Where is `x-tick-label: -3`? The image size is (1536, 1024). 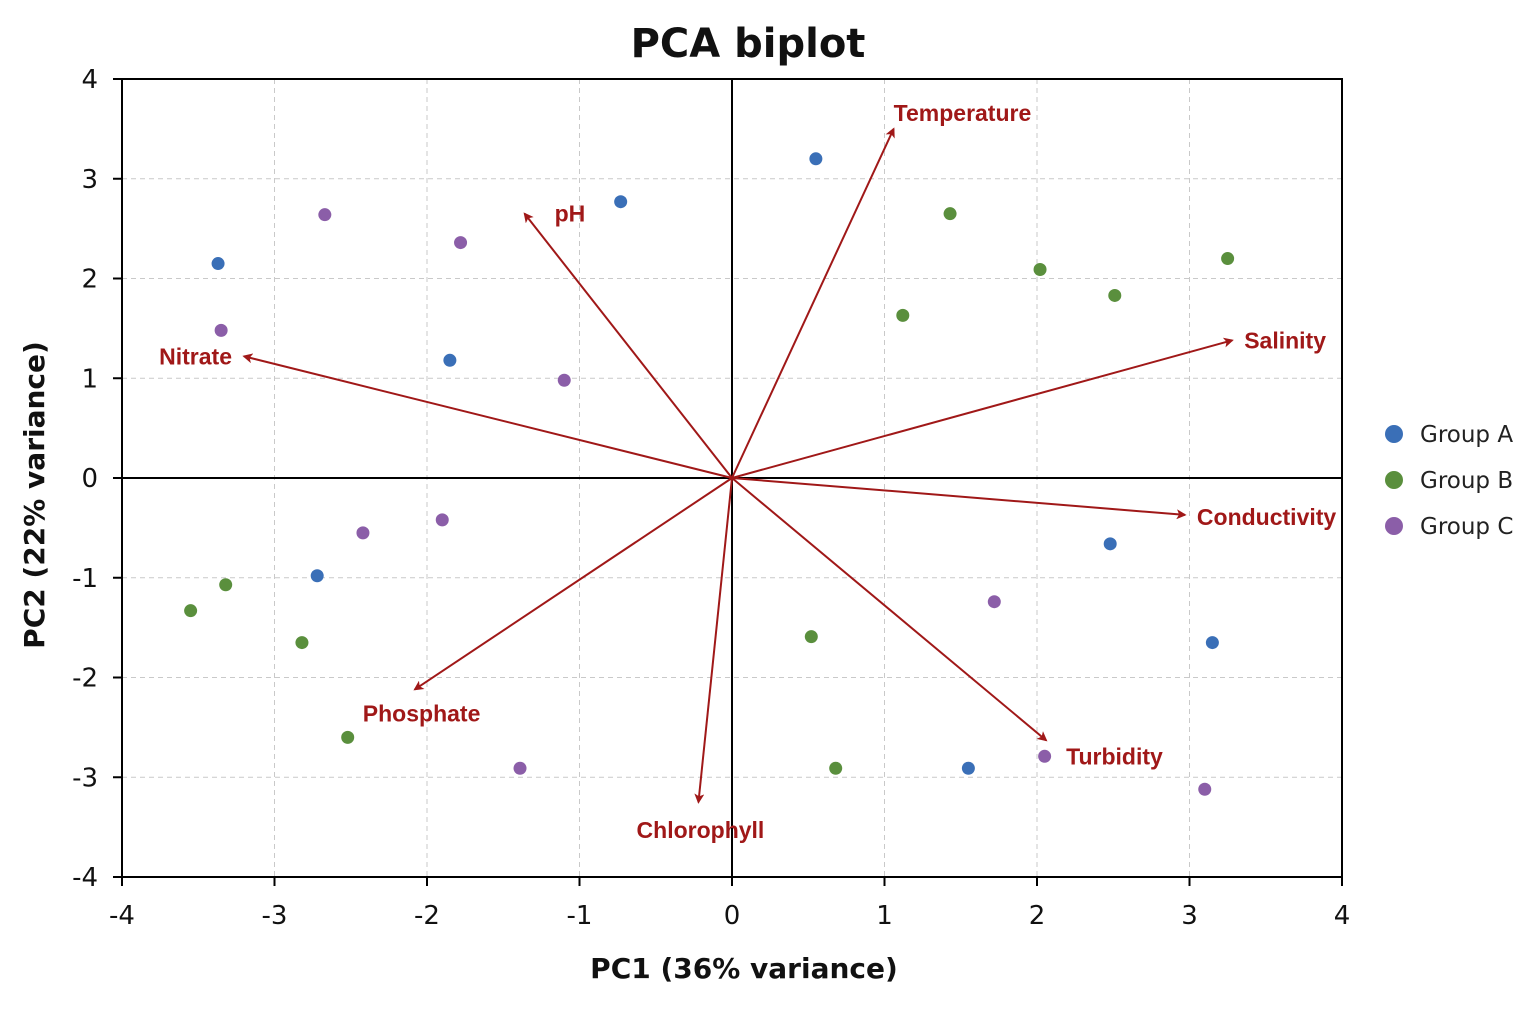 x-tick-label: -3 is located at coordinates (275, 916).